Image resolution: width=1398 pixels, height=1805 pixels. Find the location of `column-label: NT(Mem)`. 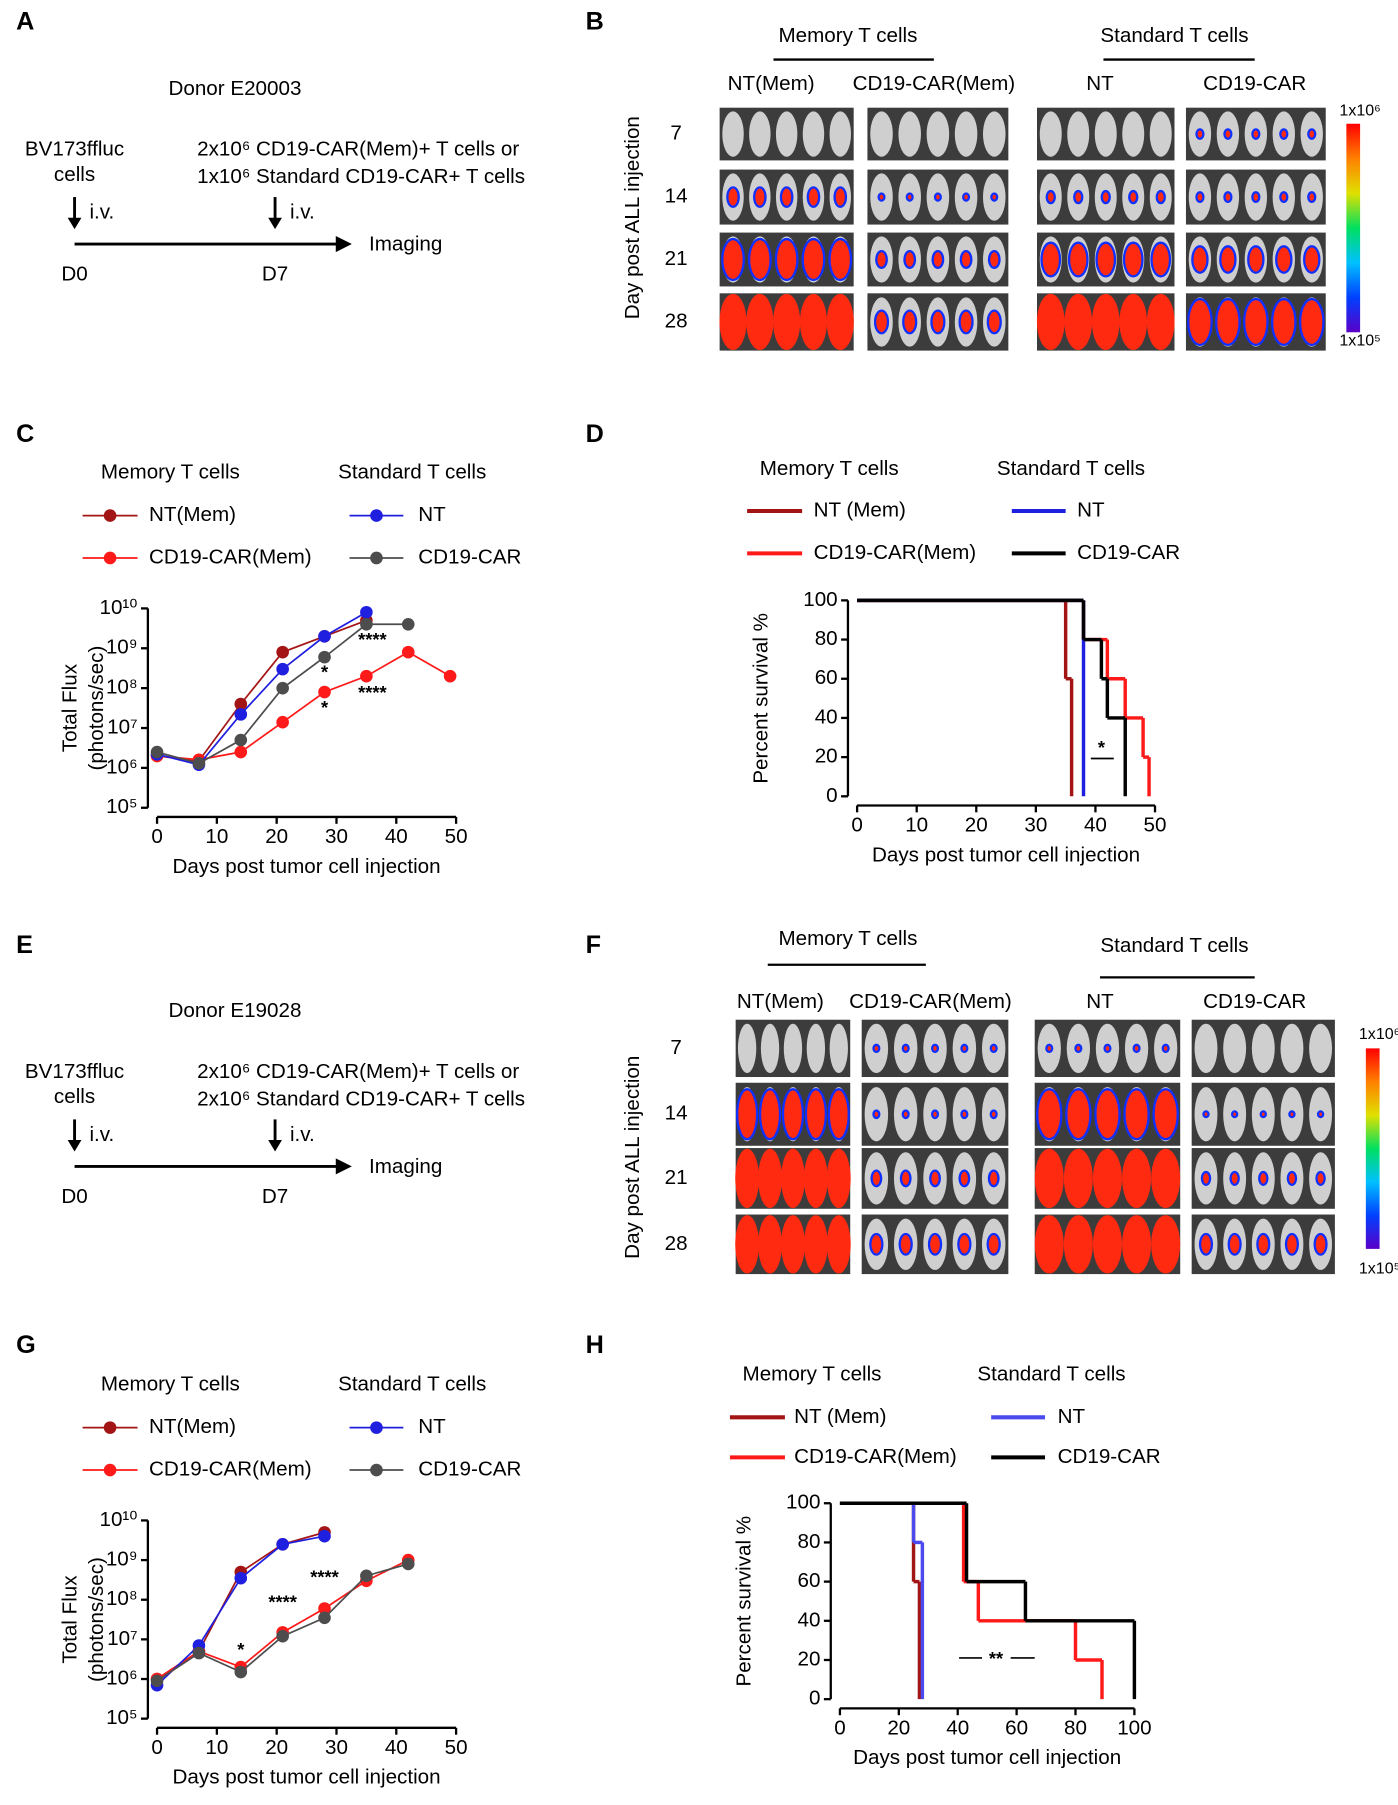

column-label: NT(Mem) is located at coordinates (780, 1001).